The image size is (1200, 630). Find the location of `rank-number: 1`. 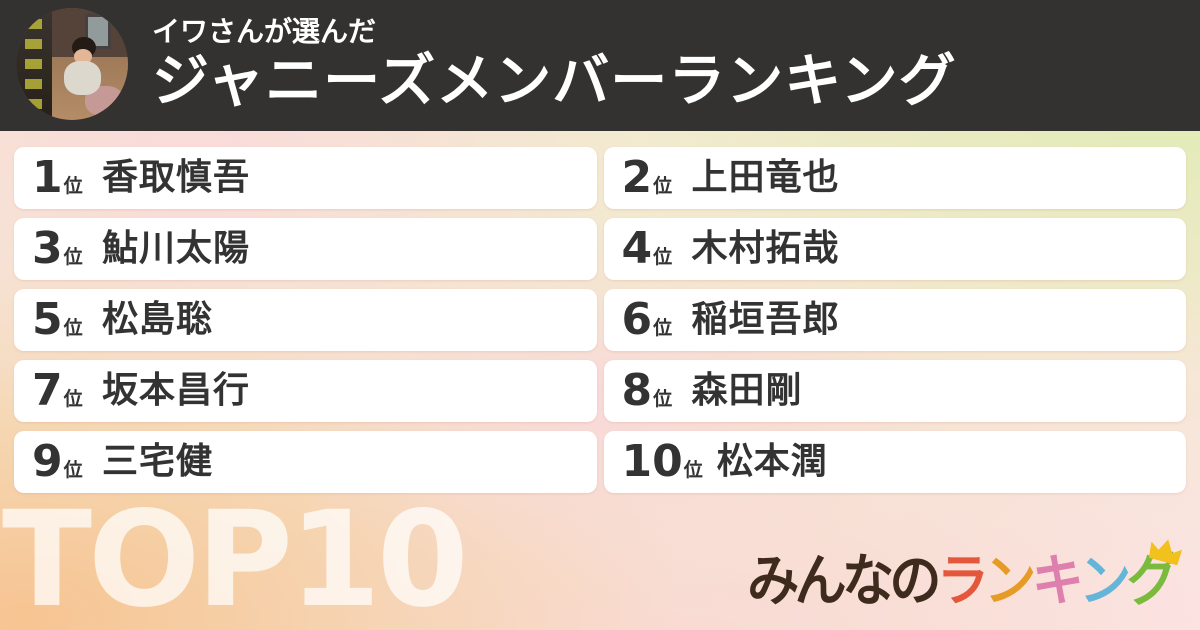

rank-number: 1 is located at coordinates (47, 177).